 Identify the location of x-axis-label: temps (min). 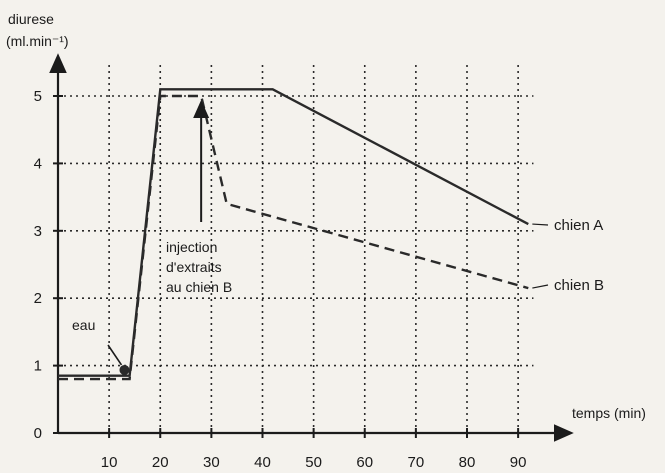
(609, 413).